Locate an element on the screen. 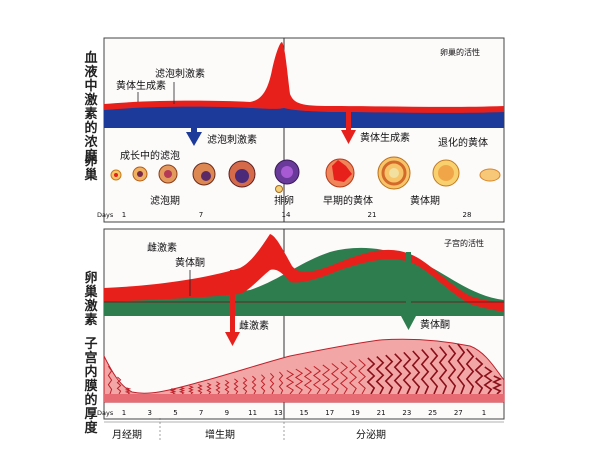 The width and height of the screenshot is (600, 465). bottom-day-tick: 23 is located at coordinates (406, 413).